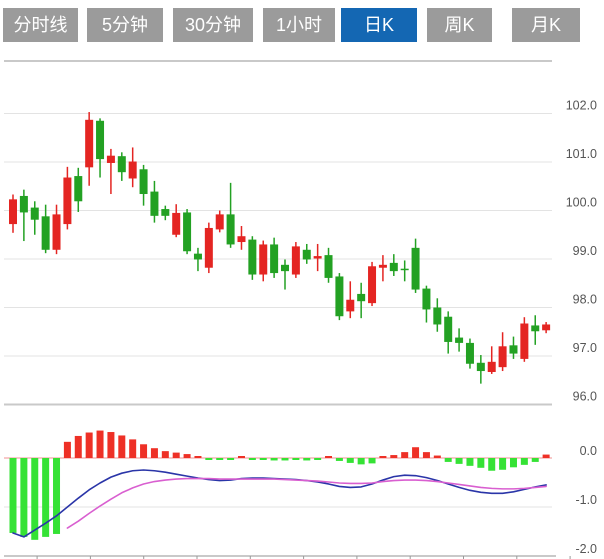 This screenshot has height=559, width=604. What do you see at coordinates (278, 507) in the screenshot?
I see `macd-gridline` at bounding box center [278, 507].